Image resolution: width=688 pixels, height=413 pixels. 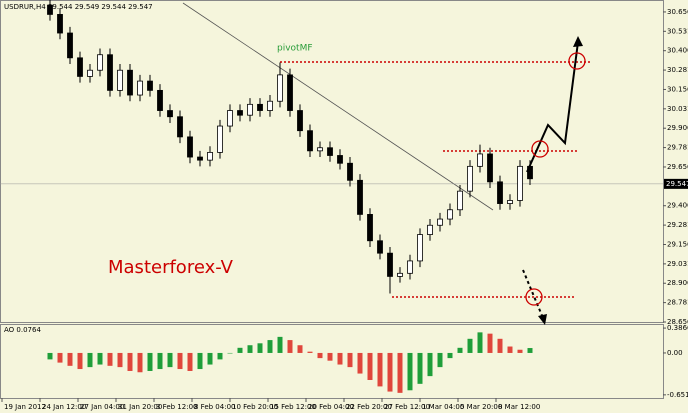 I want to click on y-tick-label: 28.656, so click(x=677, y=322).